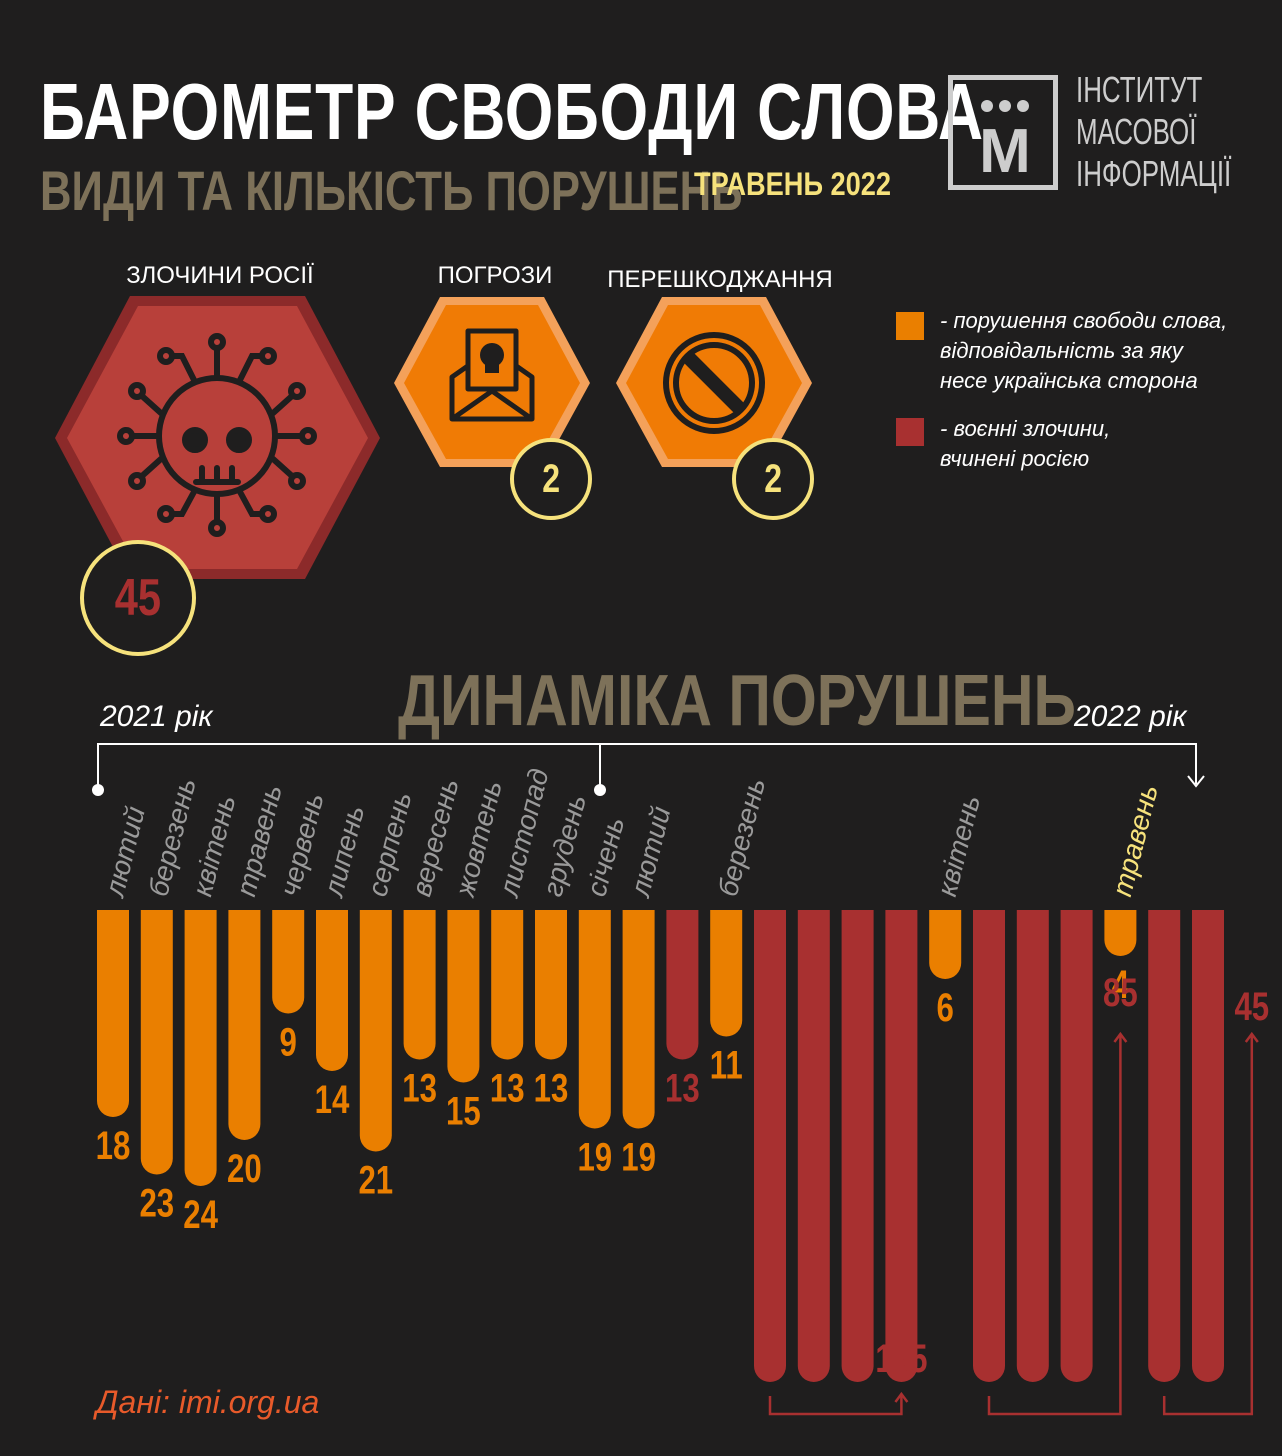 The width and height of the screenshot is (1282, 1456). Describe the element at coordinates (720, 279) in the screenshot. I see `category-label-obstruction: ПЕРЕШКОДЖАННЯ` at that location.